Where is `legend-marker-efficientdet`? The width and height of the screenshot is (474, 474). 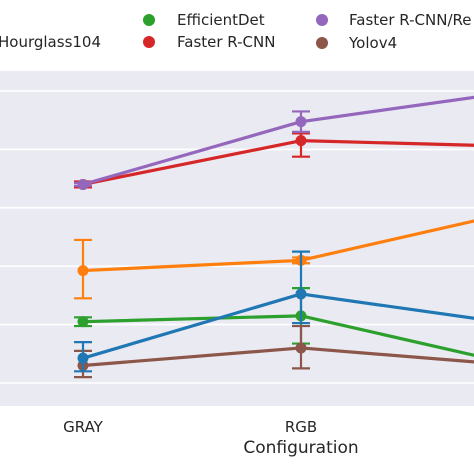 legend-marker-efficientdet is located at coordinates (149, 20).